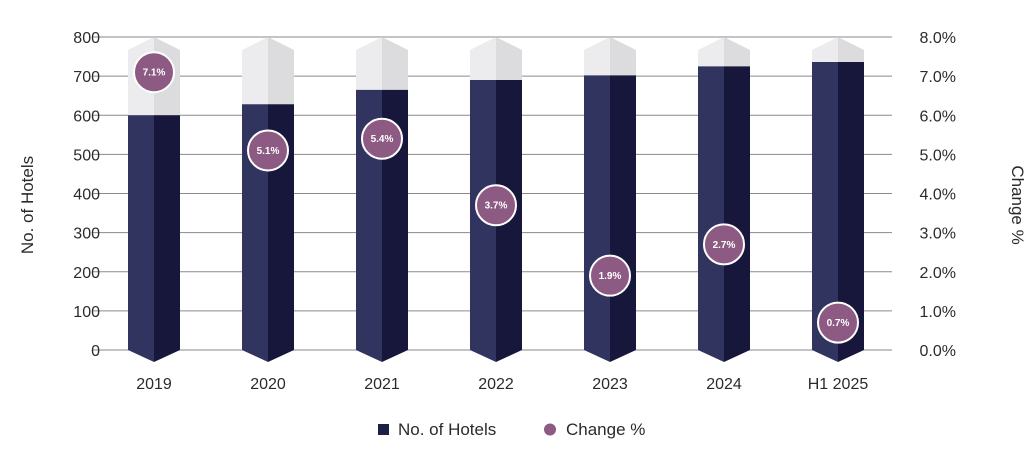 This screenshot has width=1024, height=457. What do you see at coordinates (1016, 204) in the screenshot?
I see `right-axis-title: Change %` at bounding box center [1016, 204].